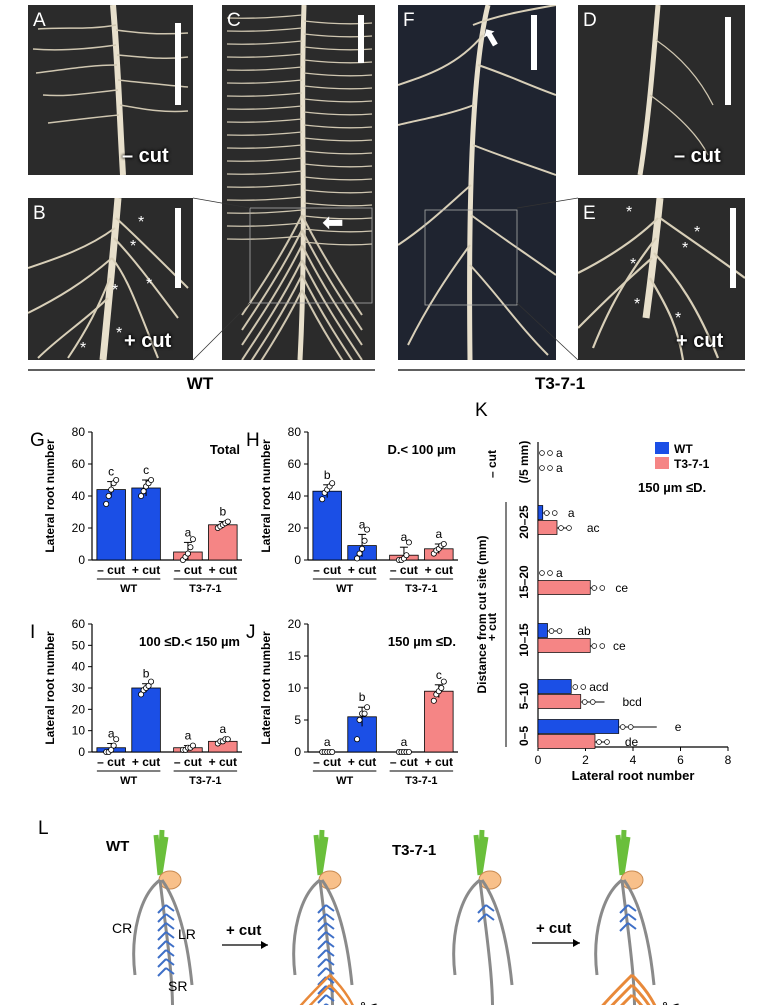 The image size is (757, 1005). I want to click on y-tick-label: 5–10, so click(524, 695).